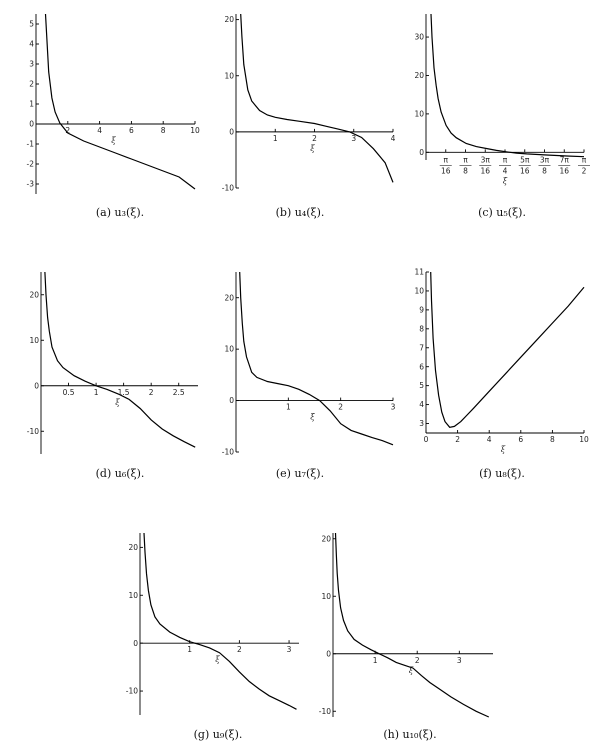 This screenshot has height=752, width=602. Describe the element at coordinates (409, 734) in the screenshot. I see `subfigure-caption: (h) u₁₀(ξ).` at that location.